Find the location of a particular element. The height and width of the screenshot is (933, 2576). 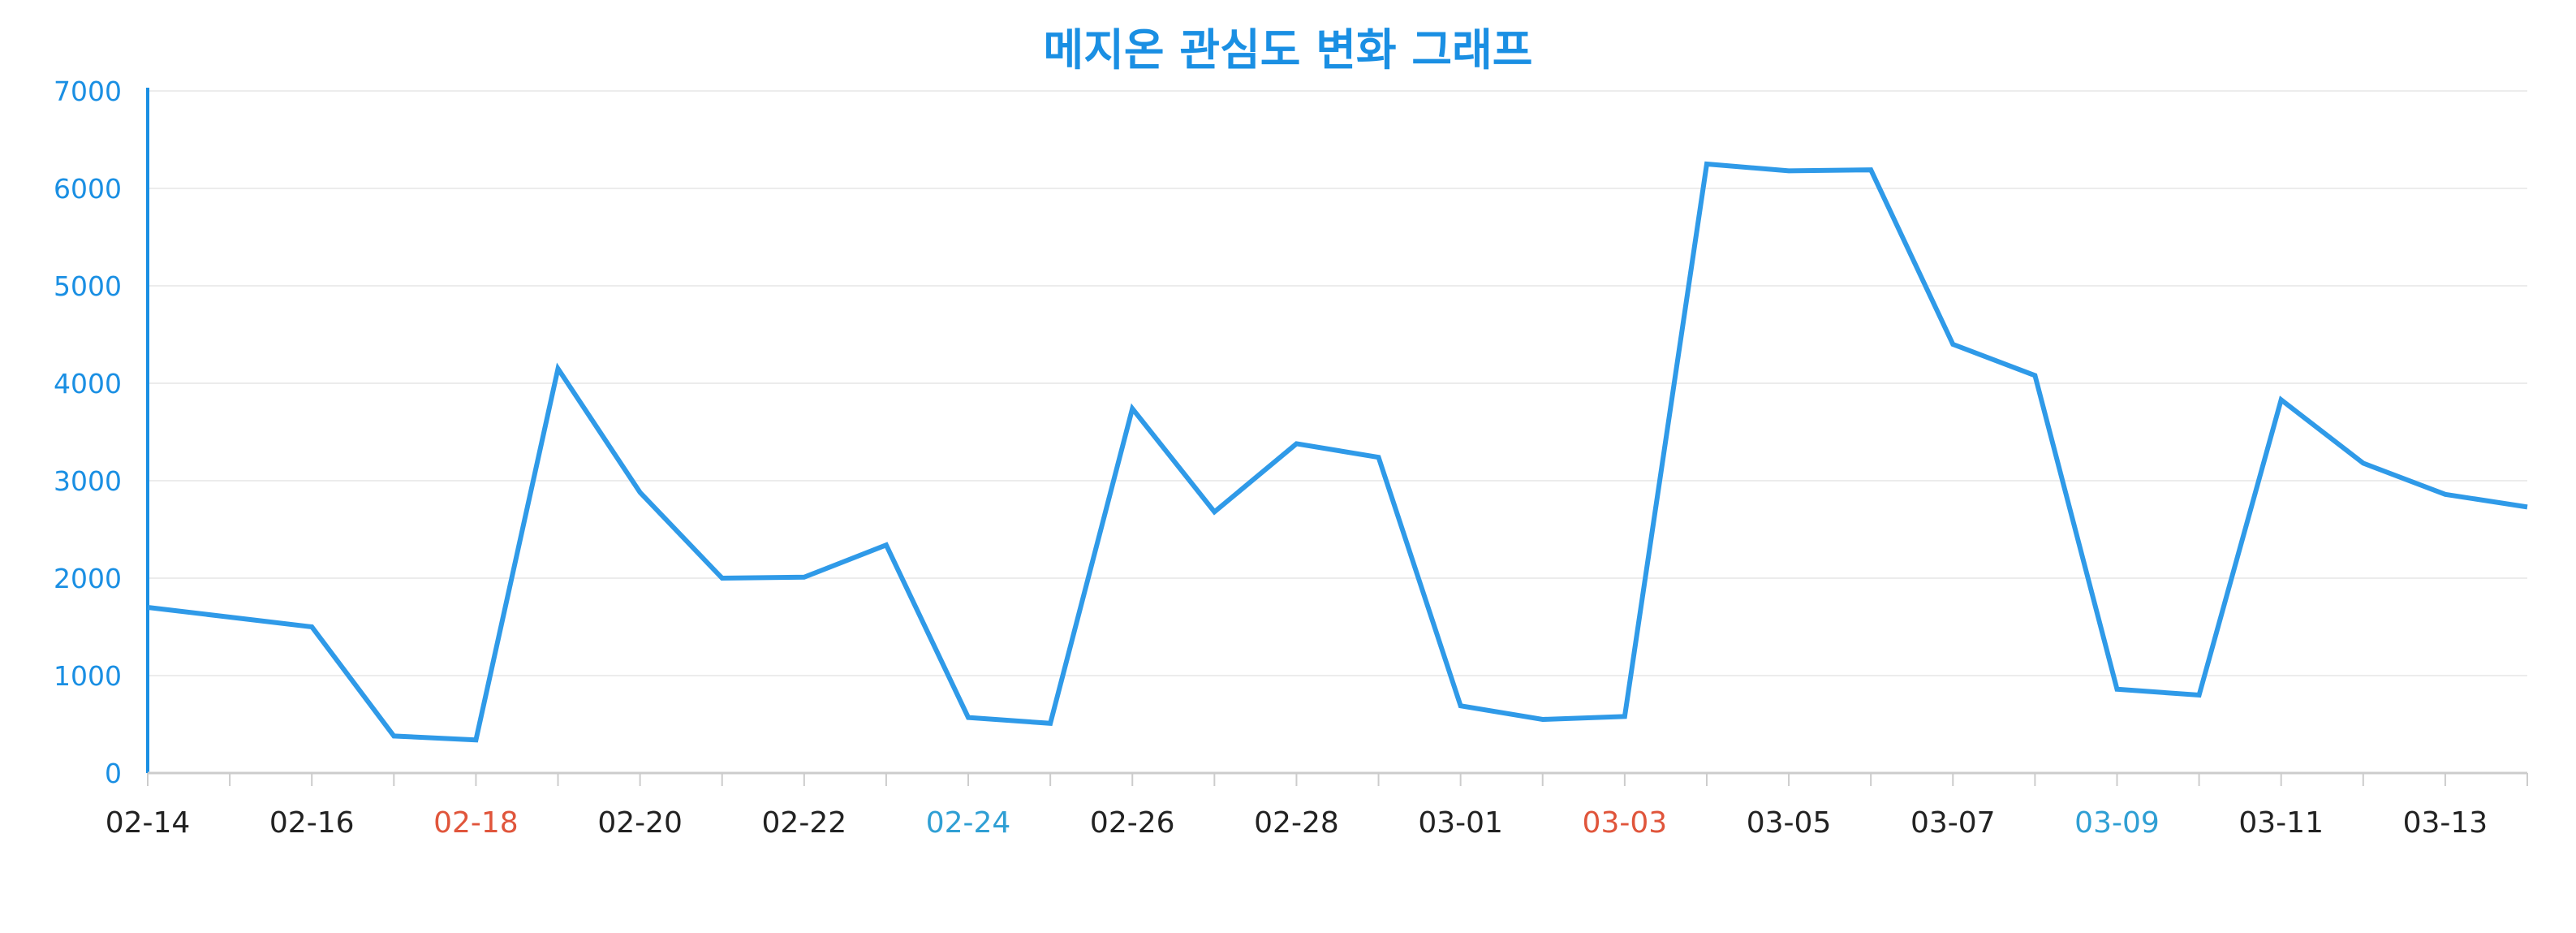

x-tick-label: 02-20 is located at coordinates (640, 823).